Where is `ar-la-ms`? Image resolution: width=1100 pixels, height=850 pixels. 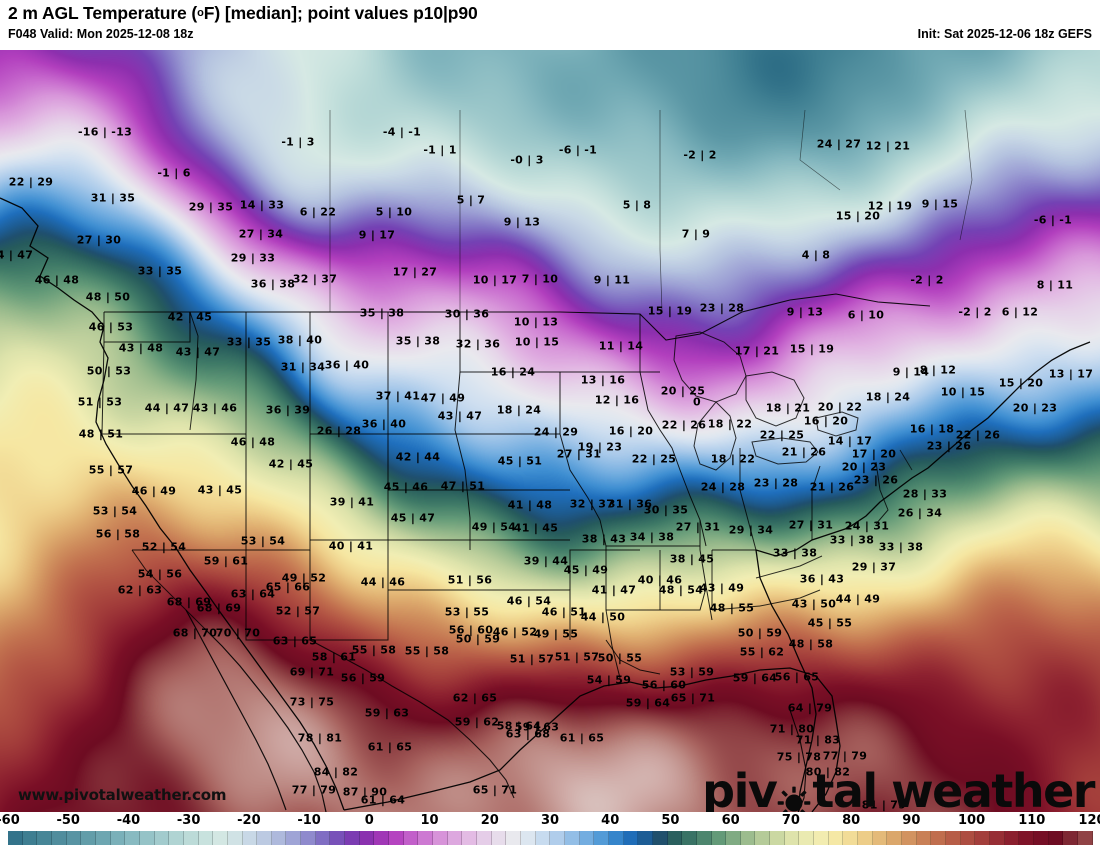 ar-la-ms is located at coordinates (656, 599).